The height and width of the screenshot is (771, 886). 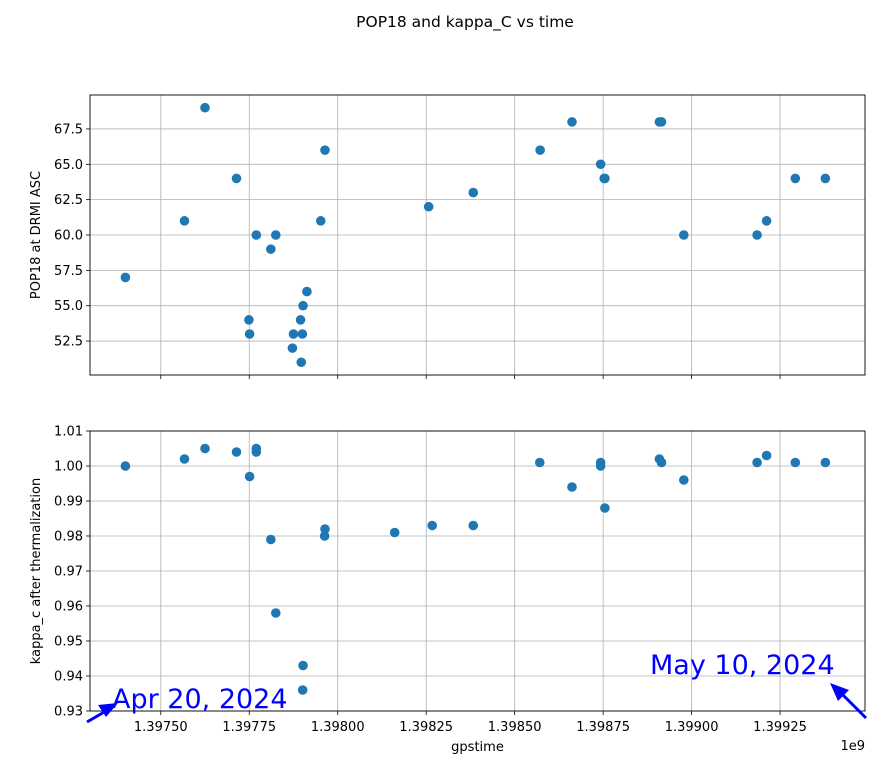 What do you see at coordinates (36, 571) in the screenshot?
I see `bottom-ylabel: kappa_c after thermalization` at bounding box center [36, 571].